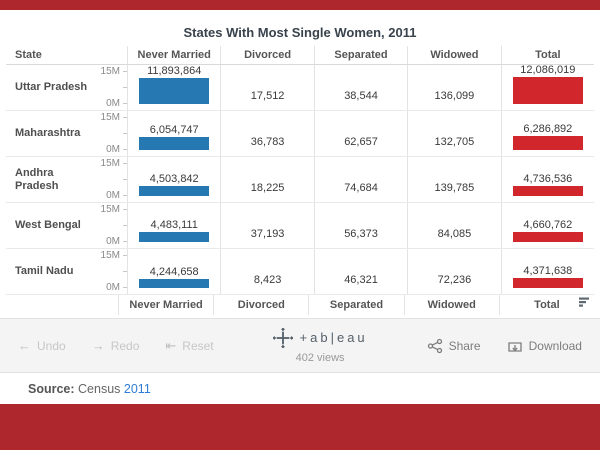 This screenshot has height=450, width=600. What do you see at coordinates (125, 345) in the screenshot?
I see `redo-label: Redo` at bounding box center [125, 345].